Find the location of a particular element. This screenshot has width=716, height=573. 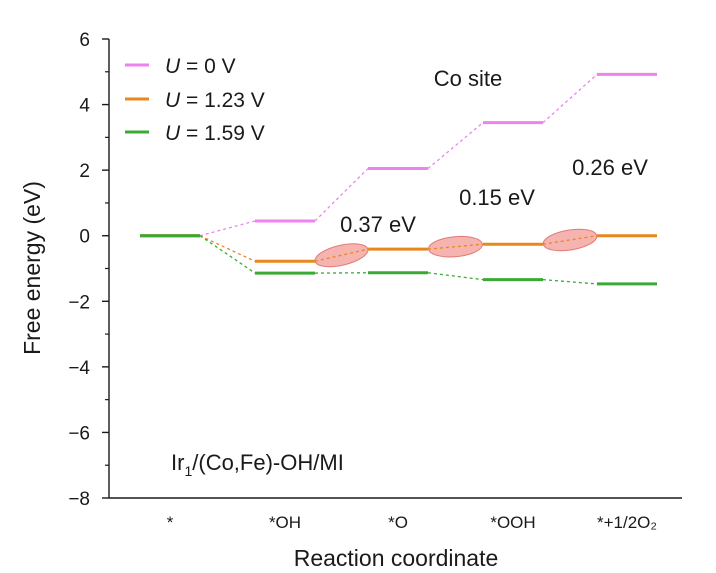

barrier-label: 0.37 eV is located at coordinates (378, 224).